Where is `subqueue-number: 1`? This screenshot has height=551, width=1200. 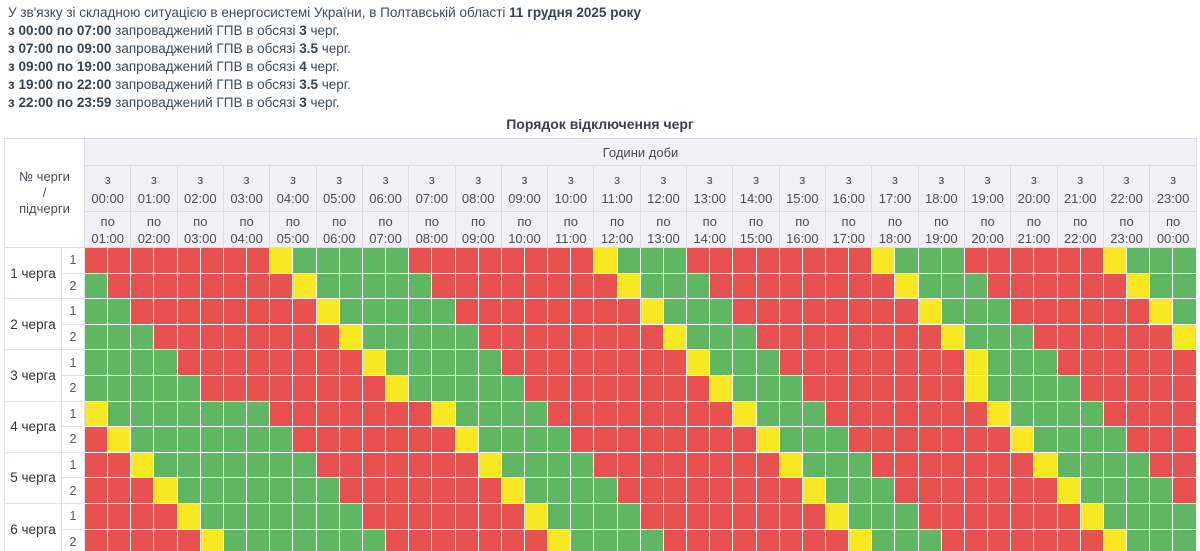
subqueue-number: 1 is located at coordinates (73, 362).